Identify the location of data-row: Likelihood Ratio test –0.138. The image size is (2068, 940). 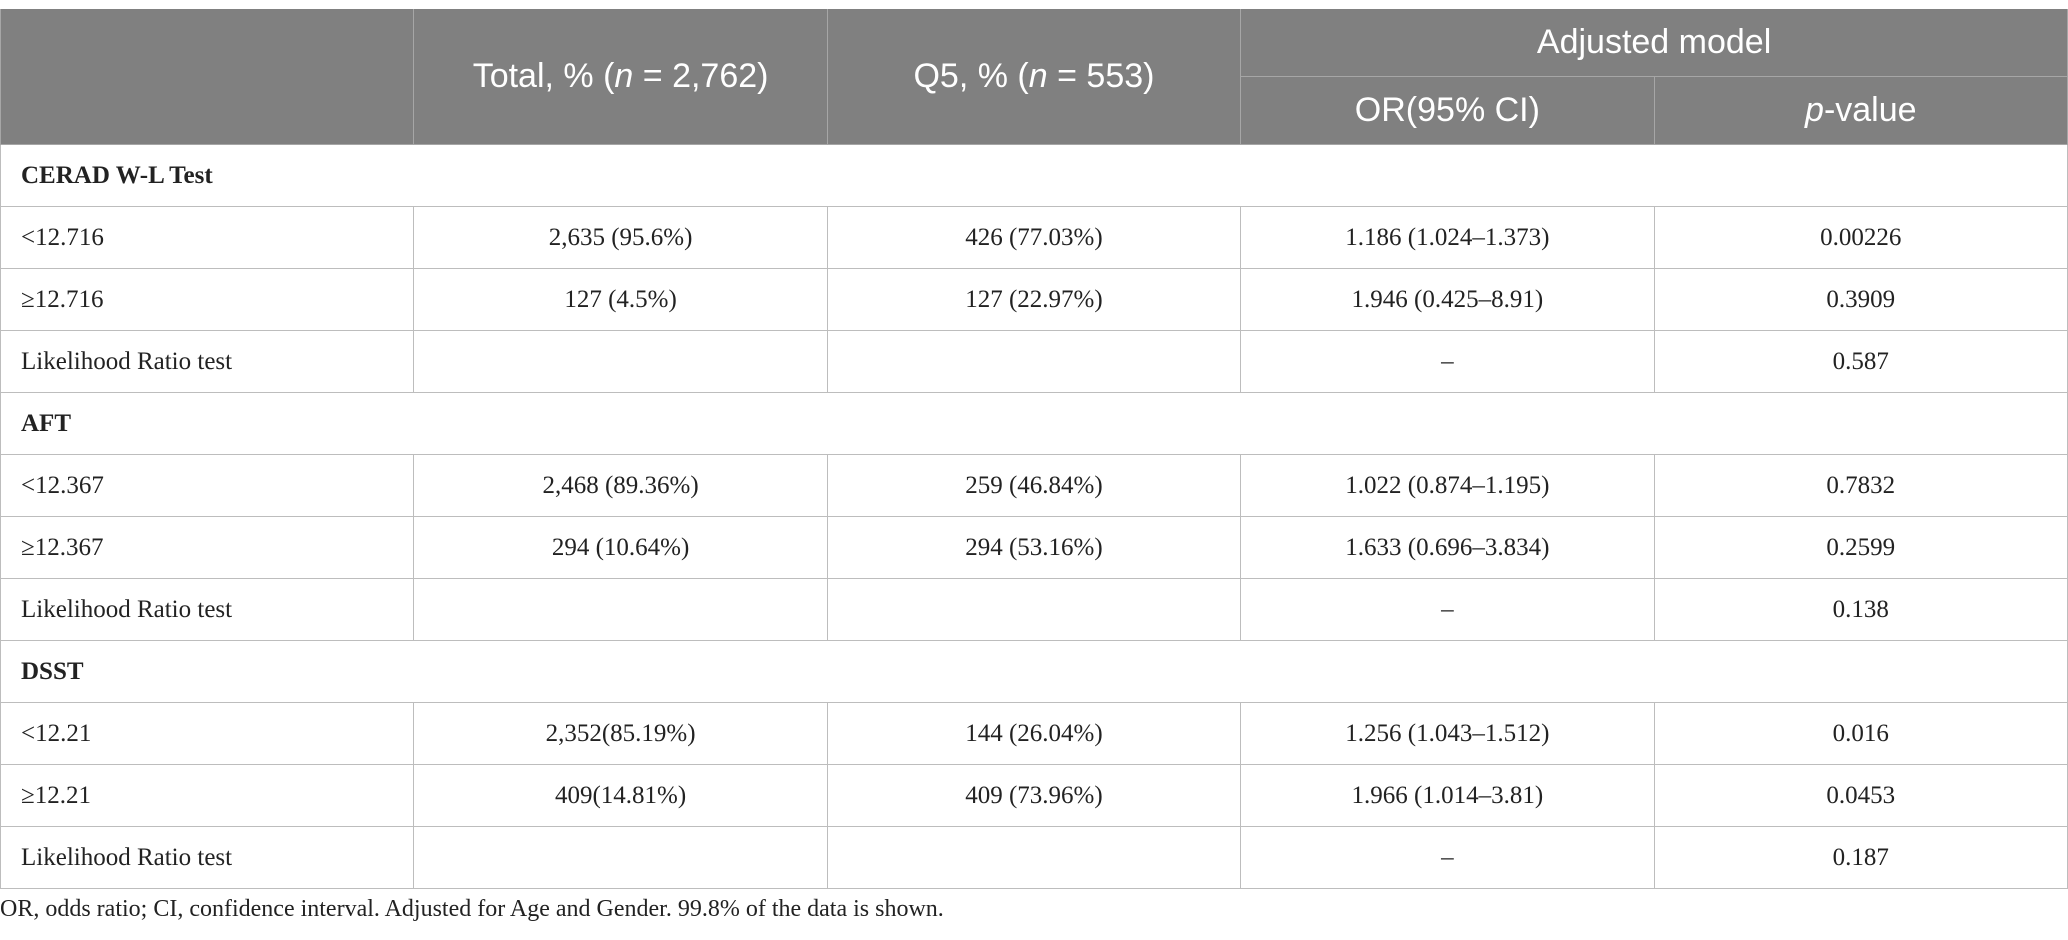
(1034, 609).